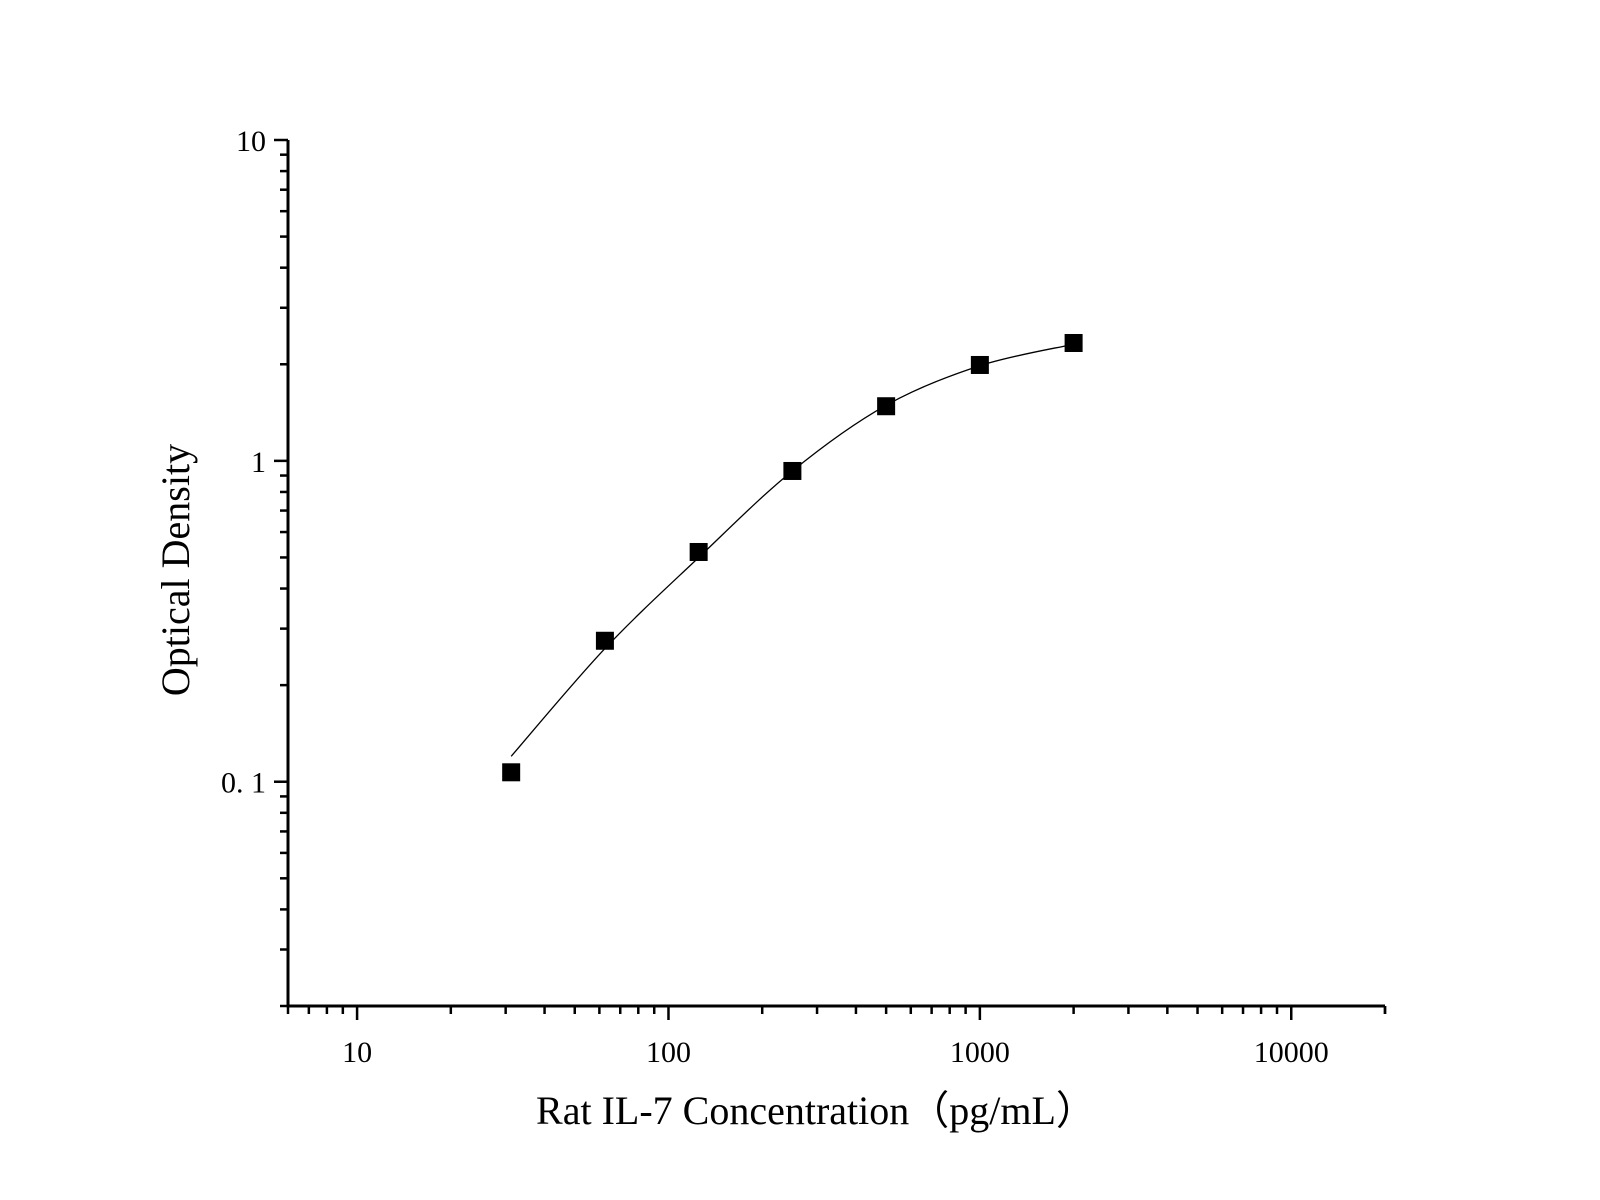  What do you see at coordinates (251, 141) in the screenshot?
I see `y-tick-label: 10` at bounding box center [251, 141].